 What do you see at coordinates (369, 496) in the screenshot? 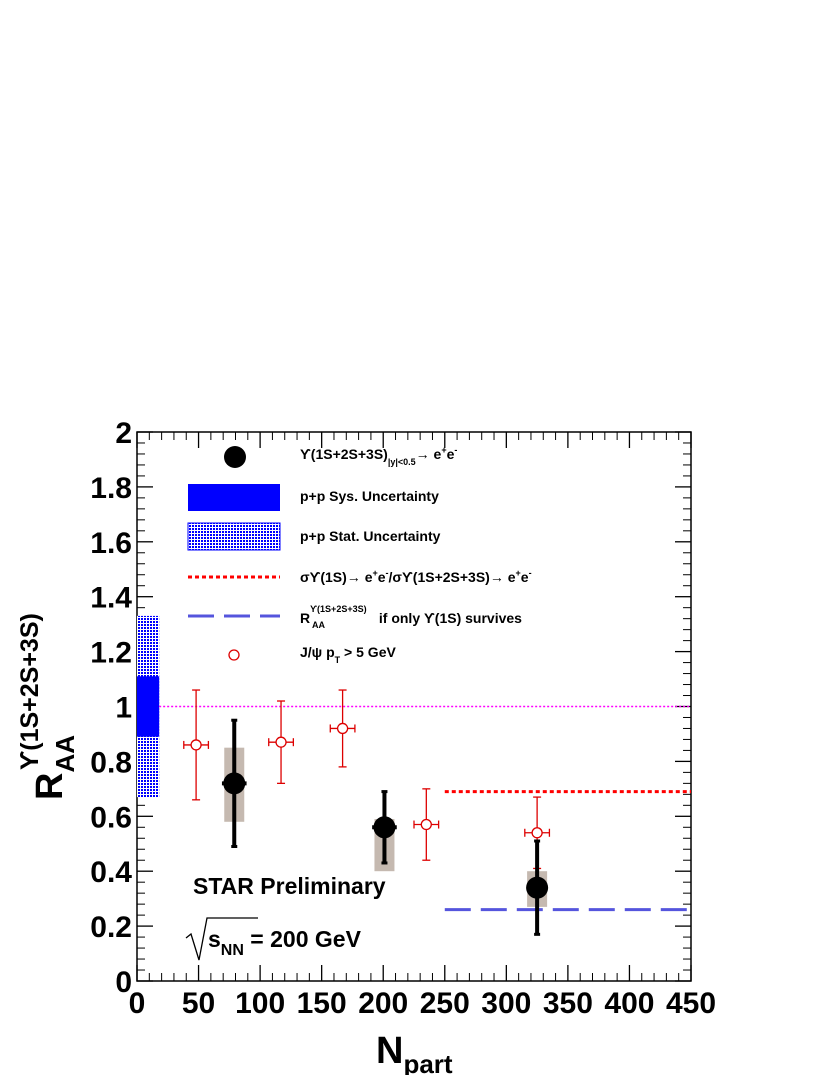
I see `legend-pp-sys-label: p+p Sys. Uncertainty` at bounding box center [369, 496].